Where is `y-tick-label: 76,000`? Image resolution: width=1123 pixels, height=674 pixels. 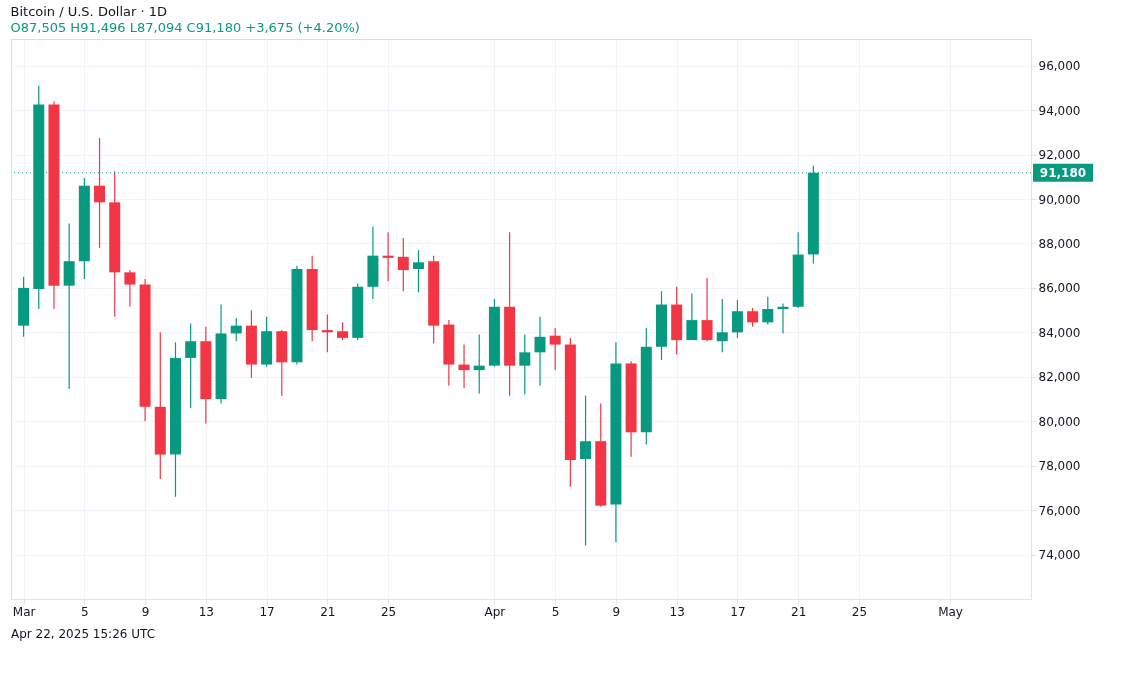
y-tick-label: 76,000 is located at coordinates (1059, 510).